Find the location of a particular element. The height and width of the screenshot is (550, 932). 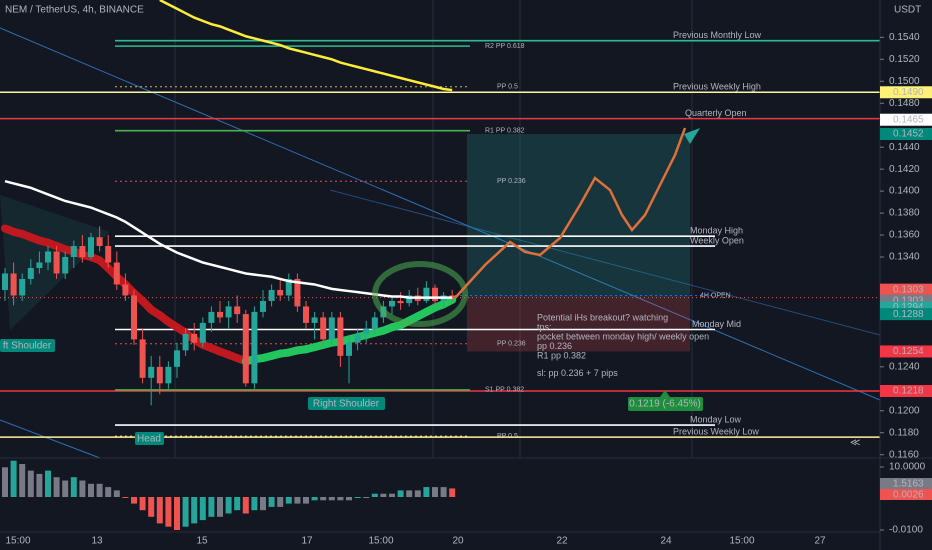

price-tag-label: 0.1288 is located at coordinates (908, 314).